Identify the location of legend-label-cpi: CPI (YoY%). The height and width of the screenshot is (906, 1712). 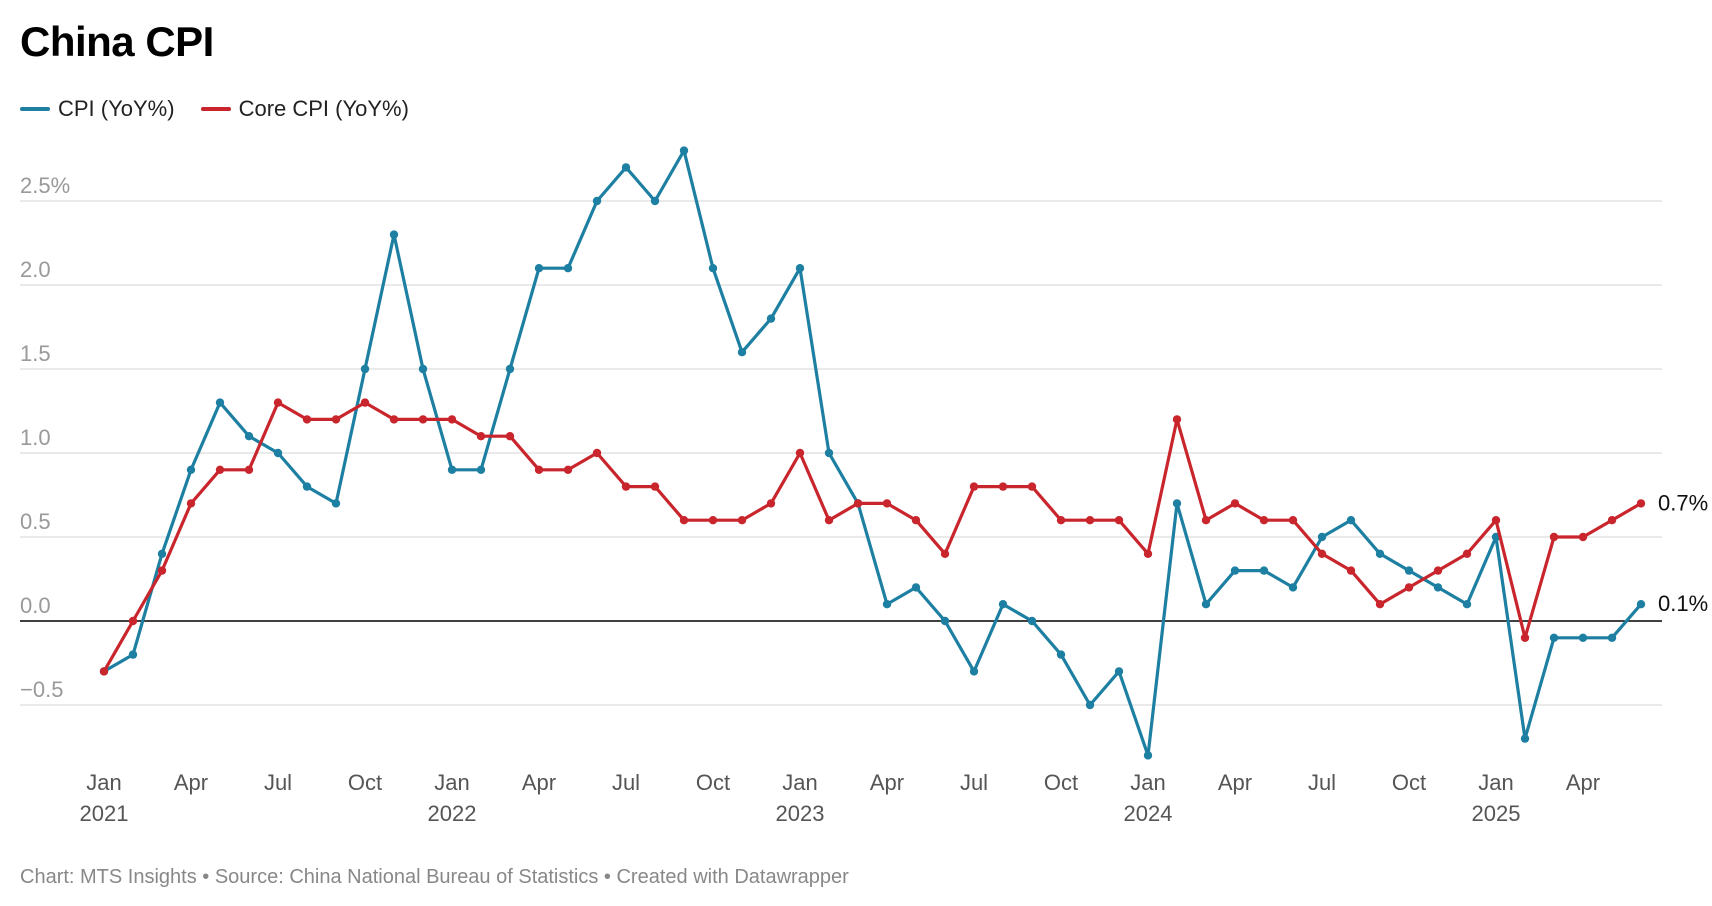
(116, 108).